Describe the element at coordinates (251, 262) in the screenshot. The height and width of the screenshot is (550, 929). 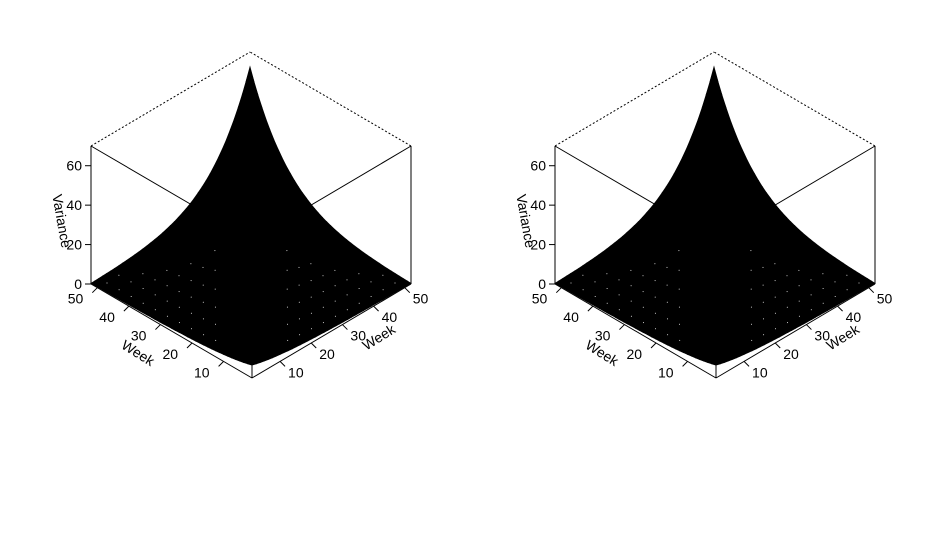
I see `box-edges` at that location.